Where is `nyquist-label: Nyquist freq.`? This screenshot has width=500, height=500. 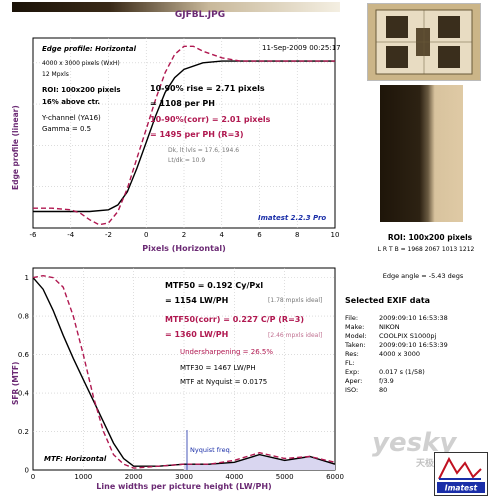
nyquist-label: Nyquist freq. is located at coordinates (211, 450).